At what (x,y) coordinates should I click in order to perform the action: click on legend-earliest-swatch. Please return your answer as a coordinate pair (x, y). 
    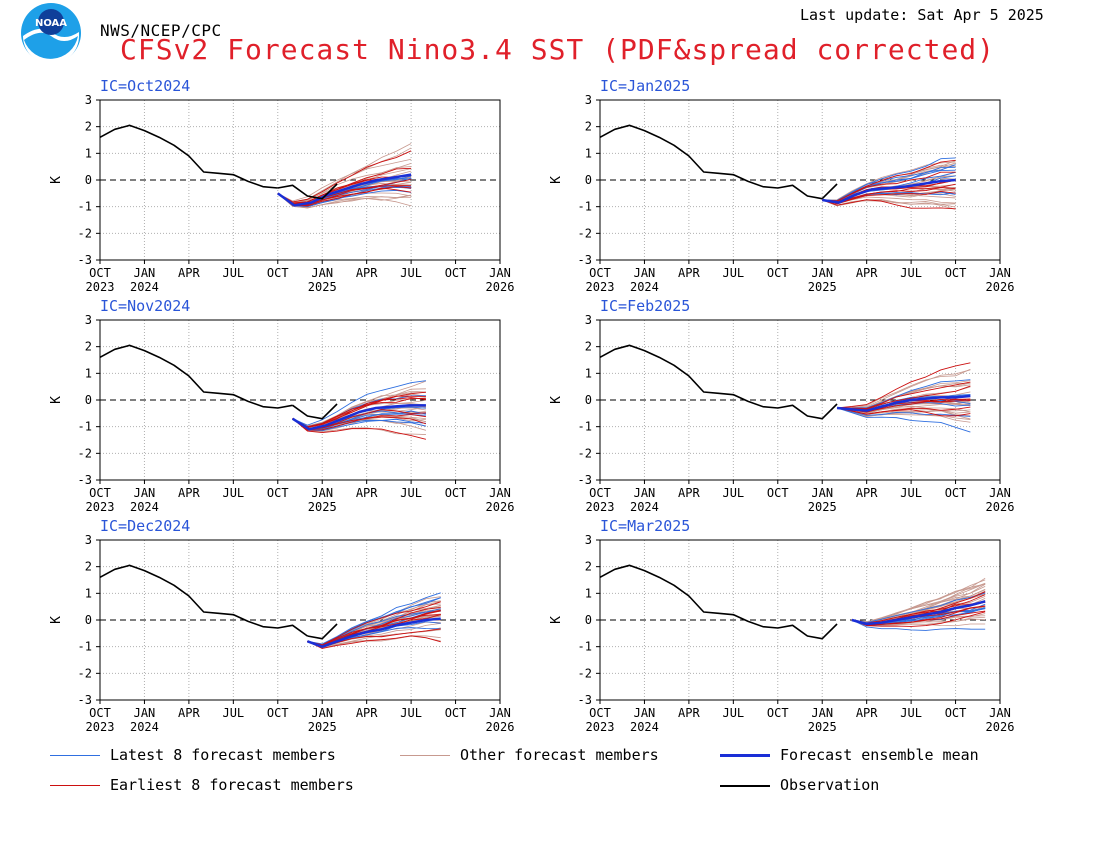
    Looking at the image, I should click on (75, 785).